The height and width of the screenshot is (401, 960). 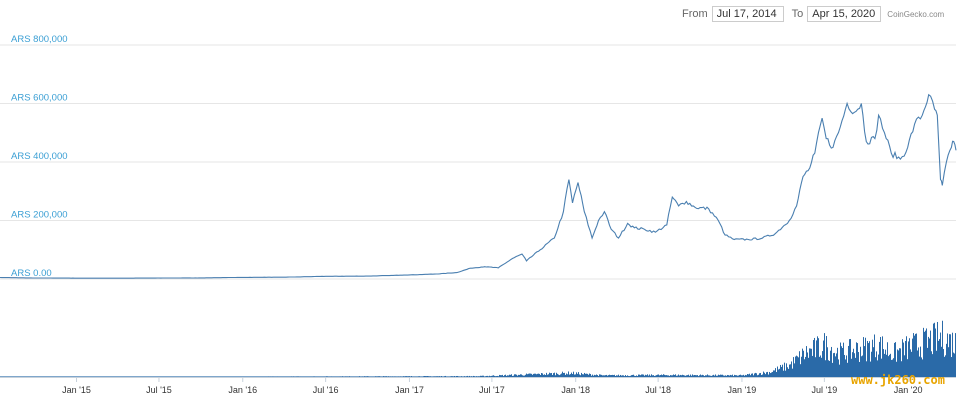 What do you see at coordinates (844, 14) in the screenshot?
I see `to-date-input` at bounding box center [844, 14].